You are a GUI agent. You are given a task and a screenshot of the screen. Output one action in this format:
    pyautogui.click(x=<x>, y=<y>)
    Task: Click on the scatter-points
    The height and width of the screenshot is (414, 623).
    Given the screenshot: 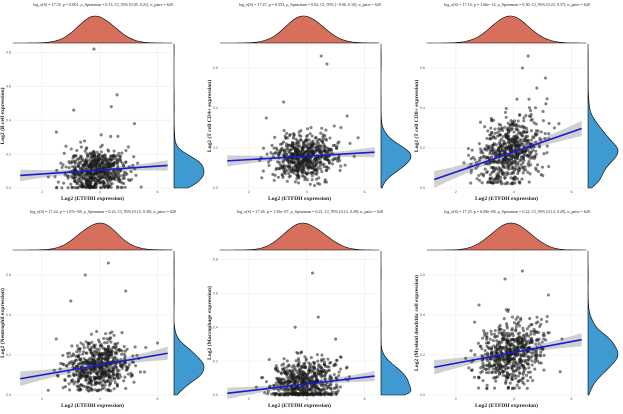 What is the action you would take?
    pyautogui.click(x=302, y=334)
    